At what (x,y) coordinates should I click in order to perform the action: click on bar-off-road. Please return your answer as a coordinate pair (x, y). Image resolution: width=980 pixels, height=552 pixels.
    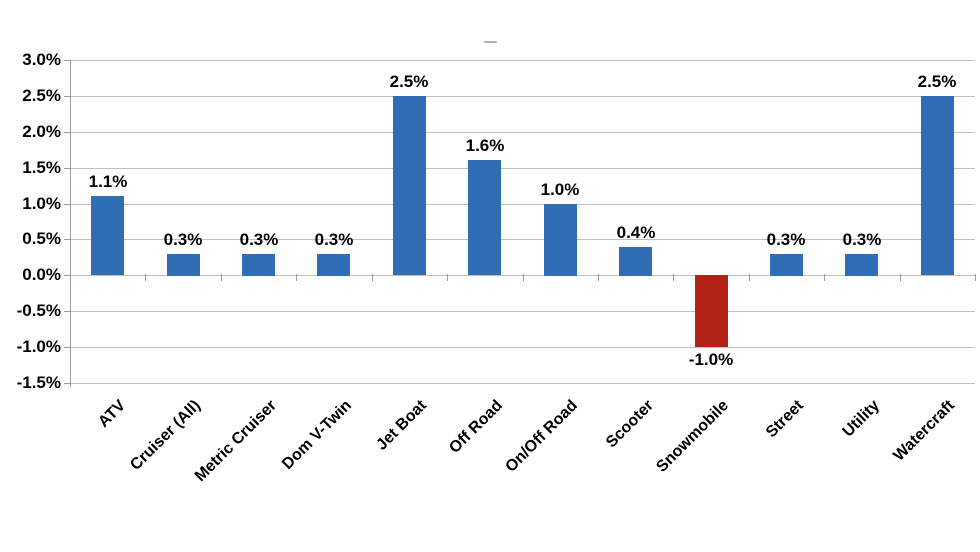
    Looking at the image, I should click on (484, 217).